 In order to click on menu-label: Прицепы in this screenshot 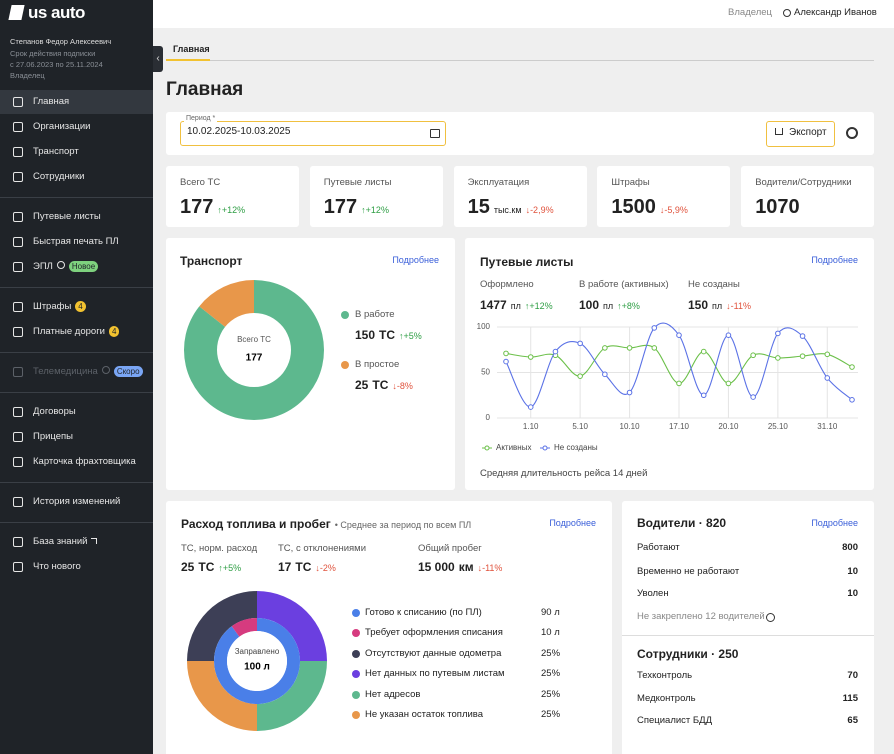, I will do `click(53, 436)`.